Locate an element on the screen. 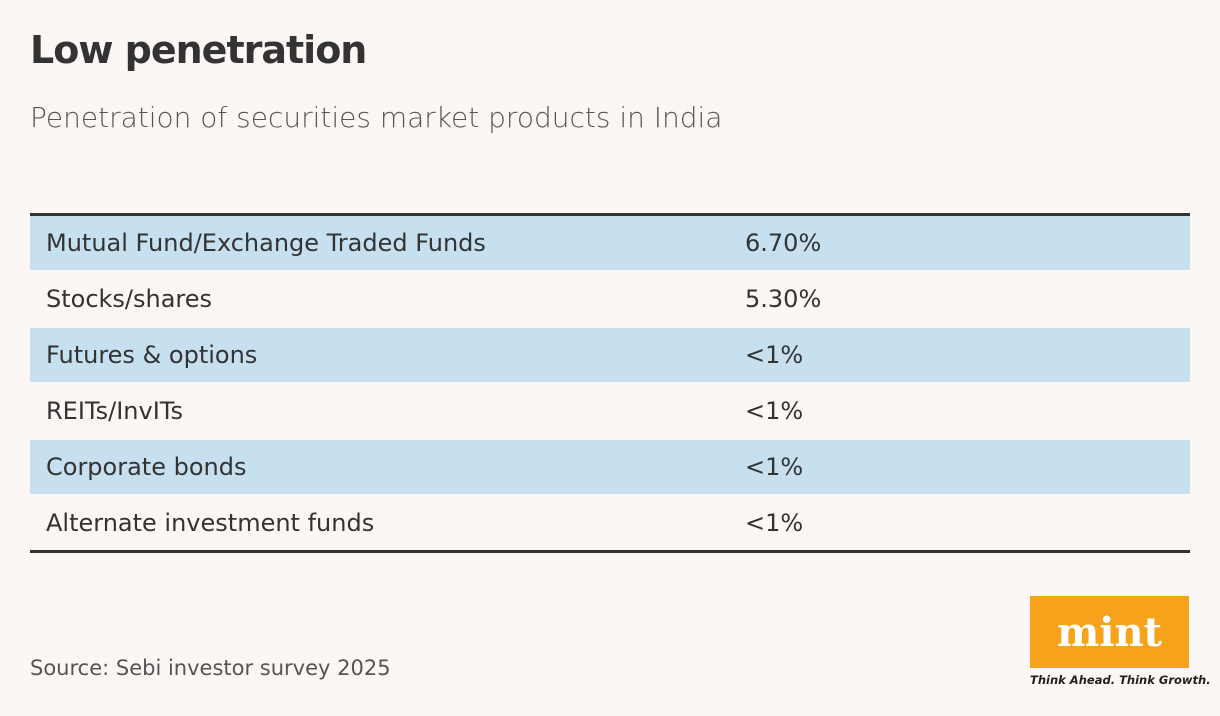  table-row: Futures & options <1% is located at coordinates (610, 356).